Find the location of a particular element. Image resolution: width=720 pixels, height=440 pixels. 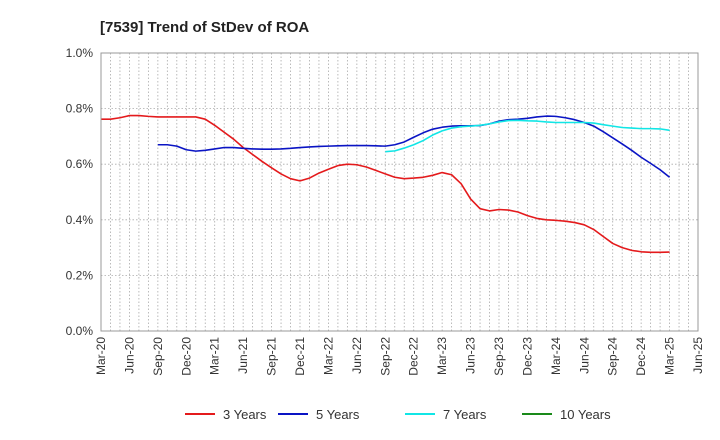

y-tick-label: 0.8% is located at coordinates (80, 109).